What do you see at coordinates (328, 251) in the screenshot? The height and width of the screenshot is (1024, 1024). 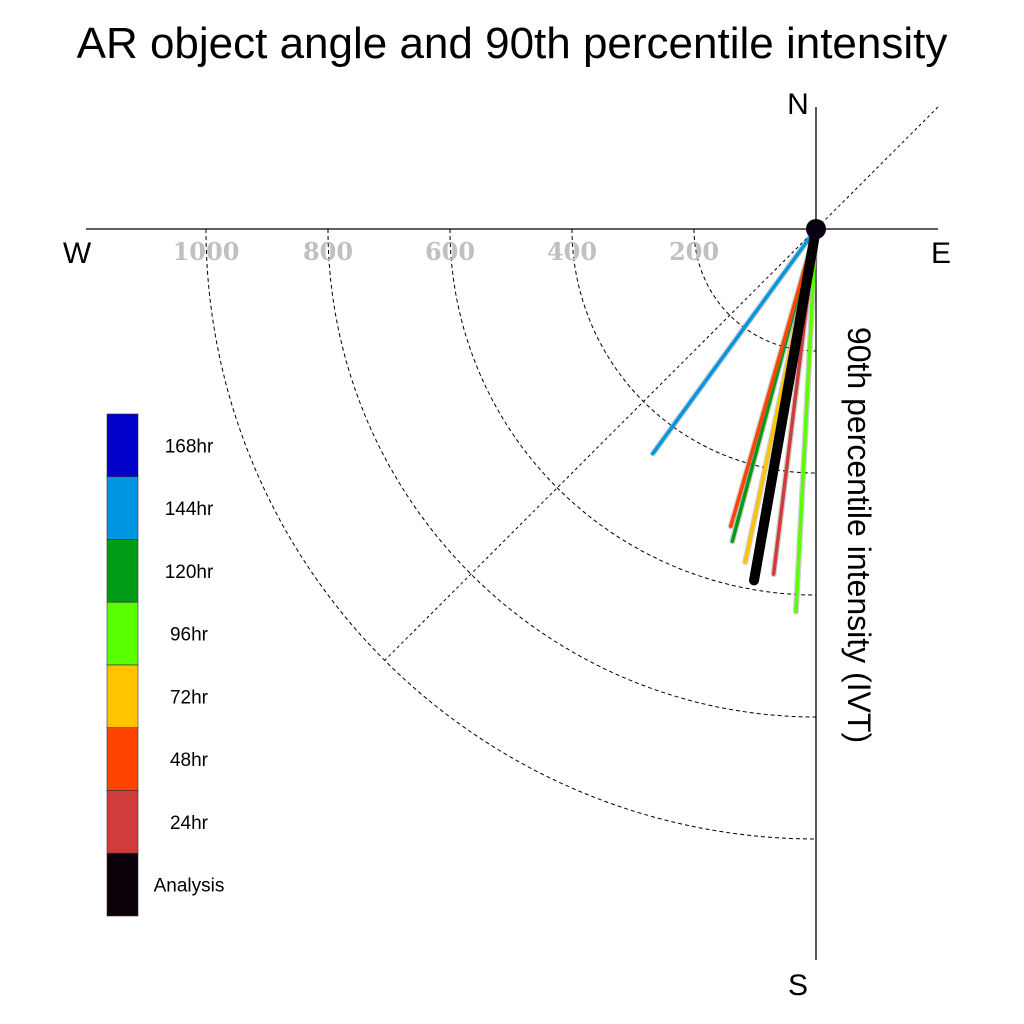 I see `radial-tick-label: 800` at bounding box center [328, 251].